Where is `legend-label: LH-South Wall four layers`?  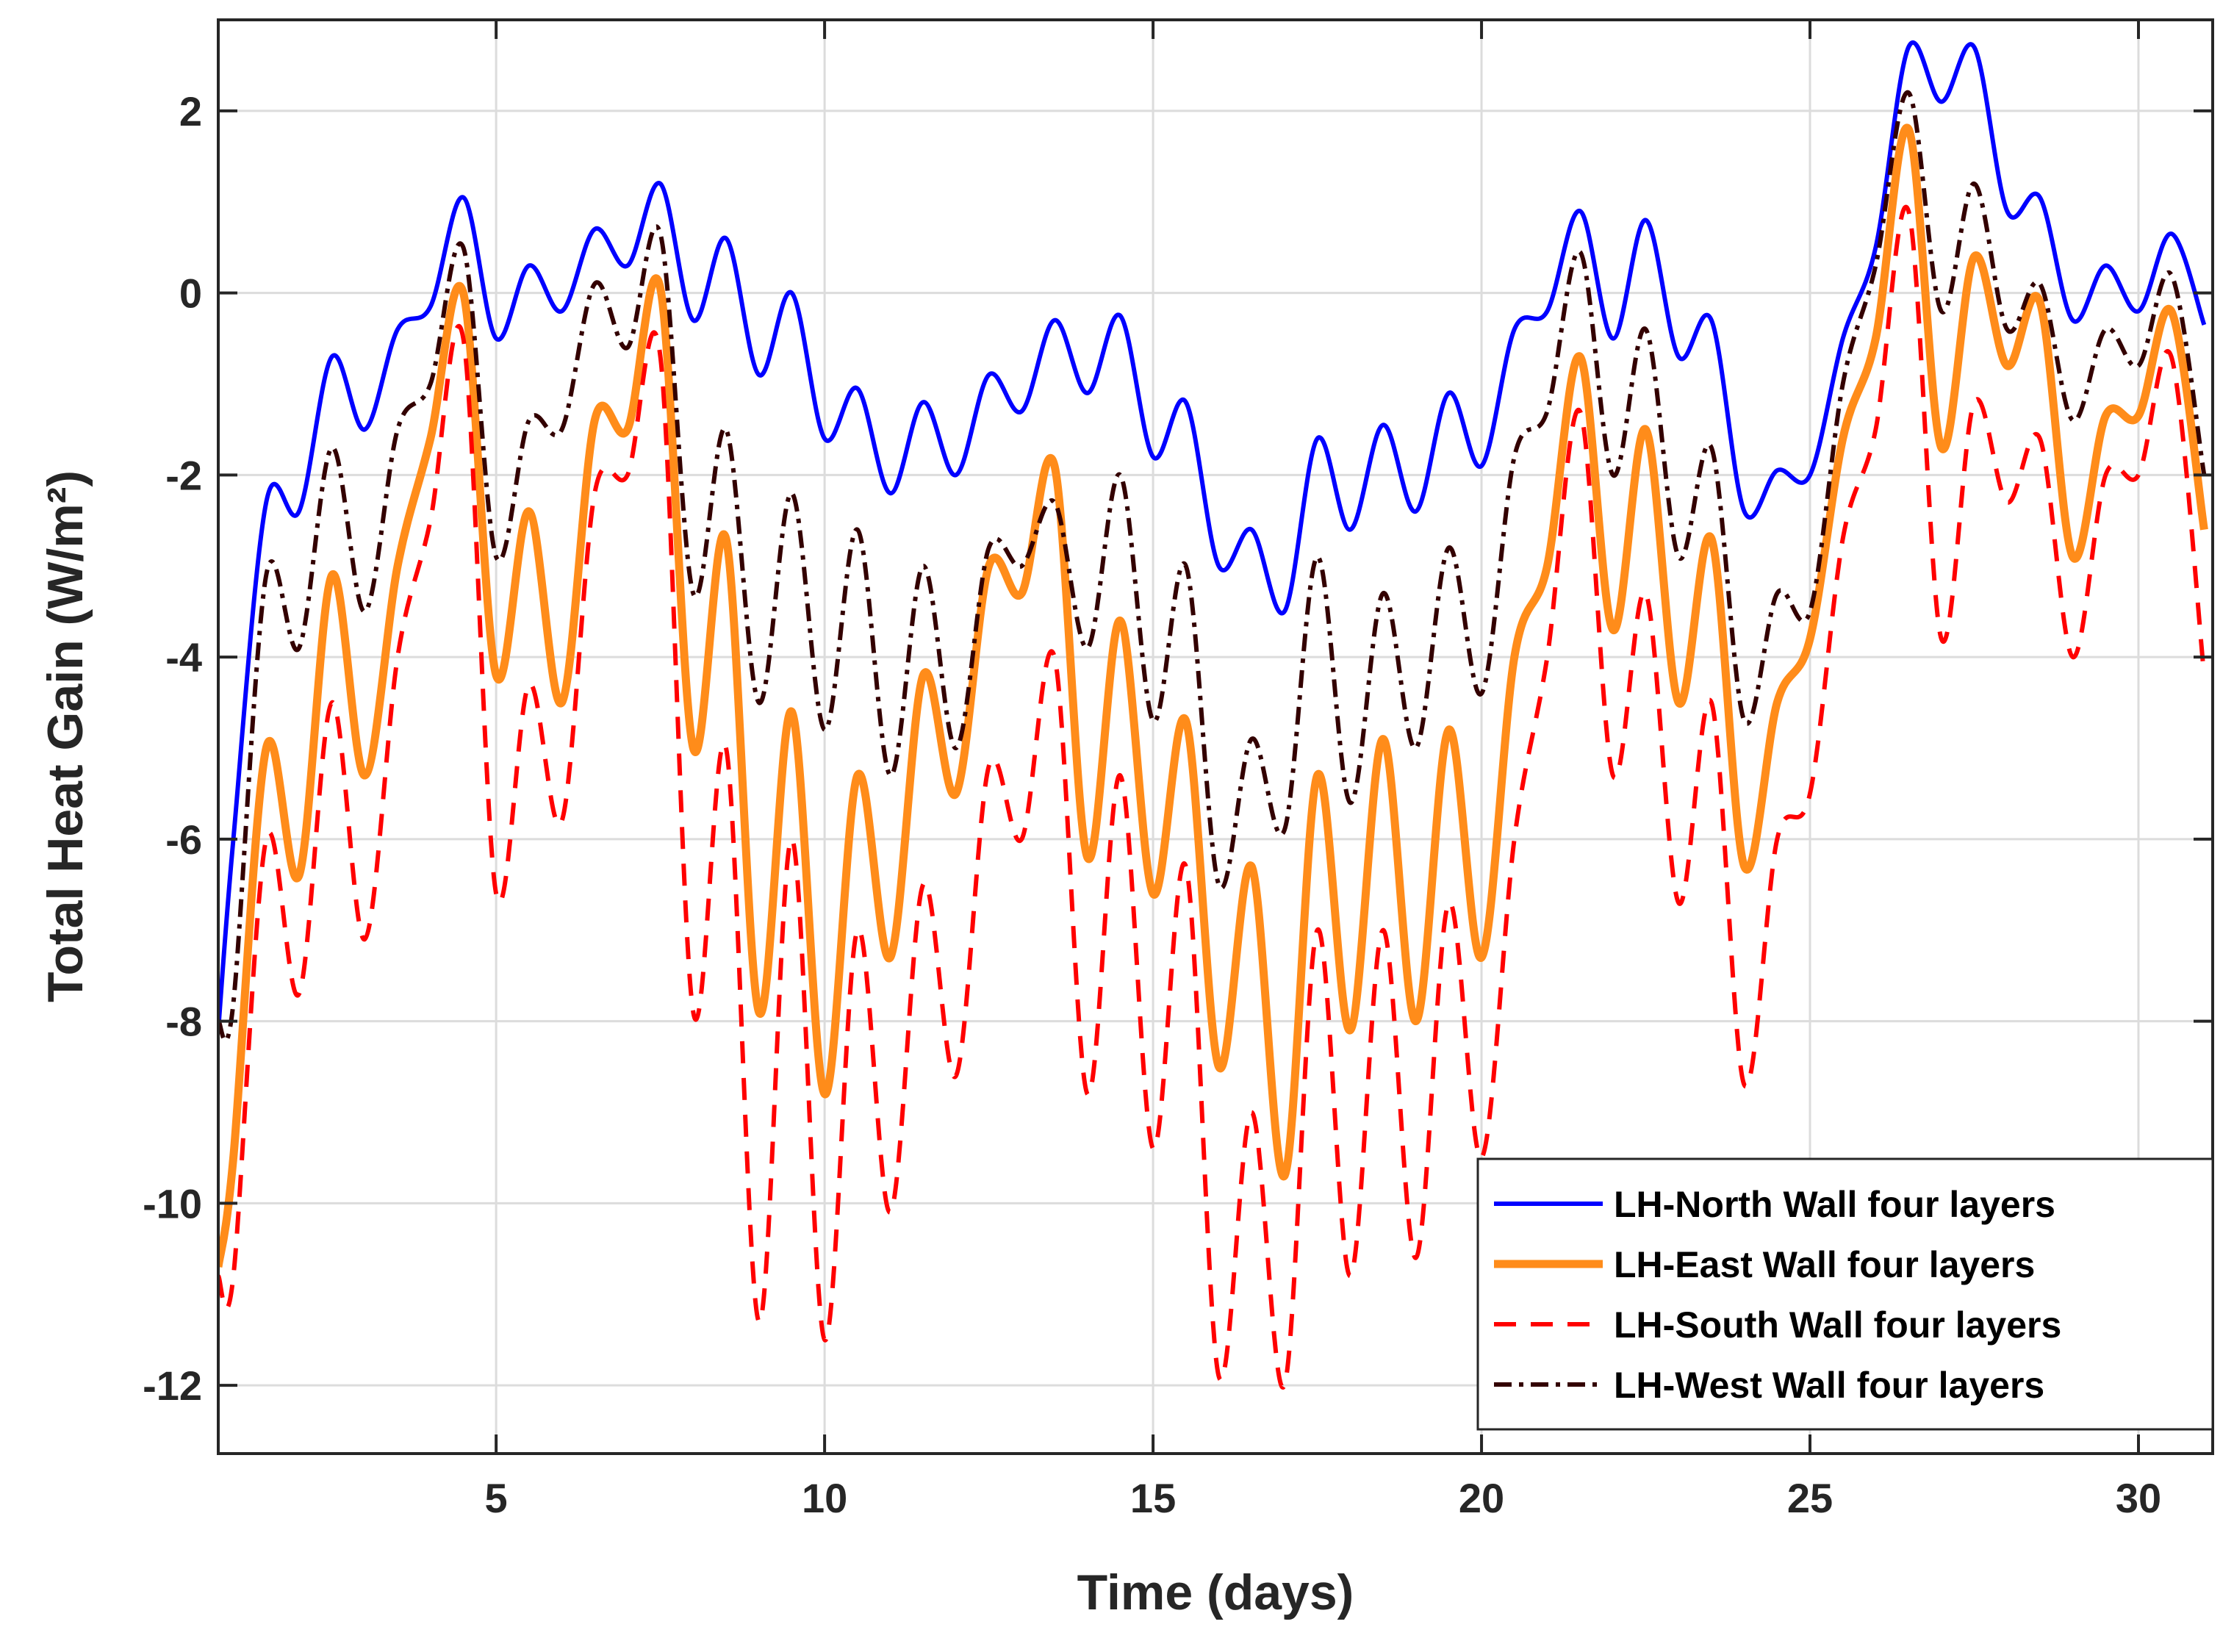 legend-label: LH-South Wall four layers is located at coordinates (1838, 1325).